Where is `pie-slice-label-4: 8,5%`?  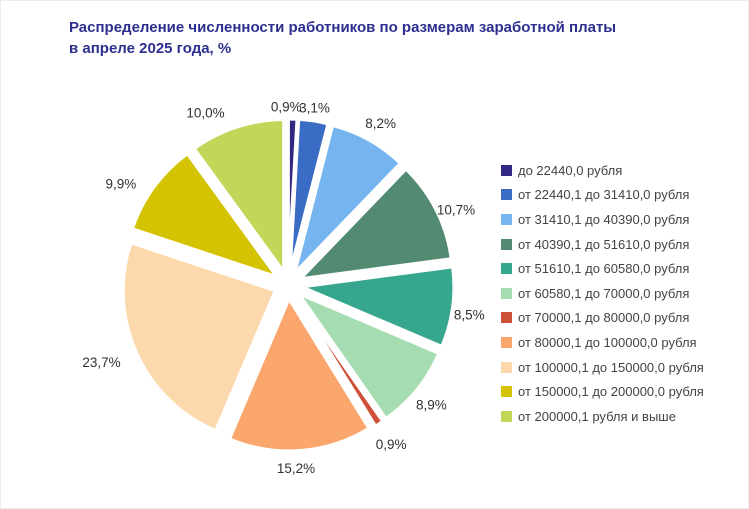
pie-slice-label-4: 8,5% is located at coordinates (469, 315).